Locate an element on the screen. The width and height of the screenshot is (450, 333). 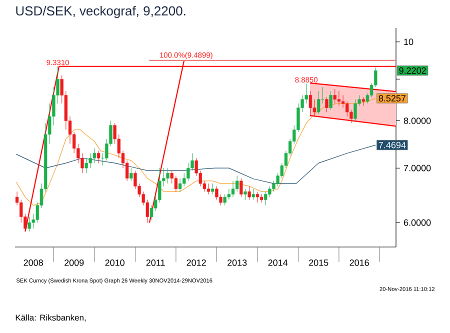
x-tick-label: 2010 is located at coordinates (114, 263).